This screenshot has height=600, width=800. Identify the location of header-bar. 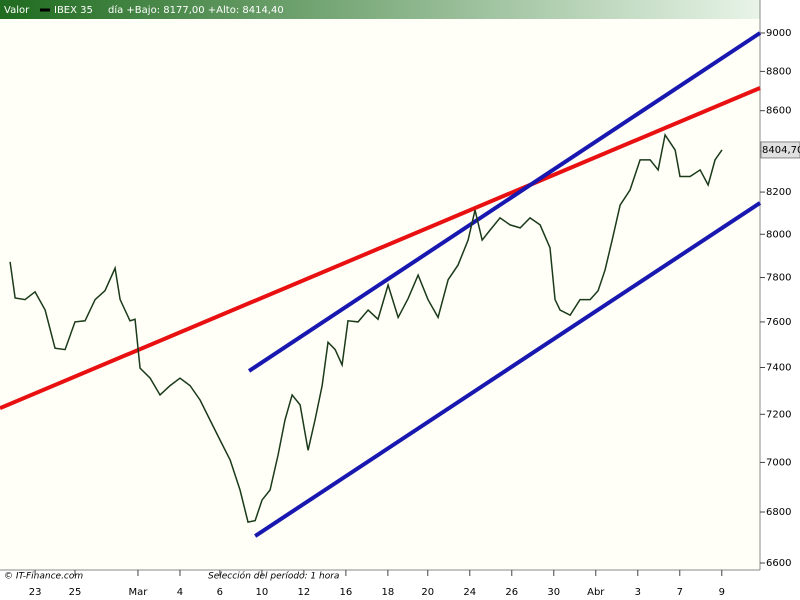
(380, 9).